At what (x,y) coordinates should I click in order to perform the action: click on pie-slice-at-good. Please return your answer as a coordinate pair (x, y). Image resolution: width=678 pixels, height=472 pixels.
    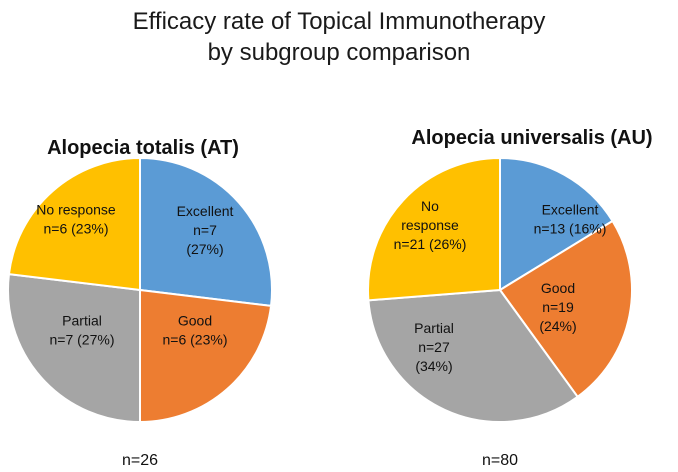
    Looking at the image, I should click on (206, 356).